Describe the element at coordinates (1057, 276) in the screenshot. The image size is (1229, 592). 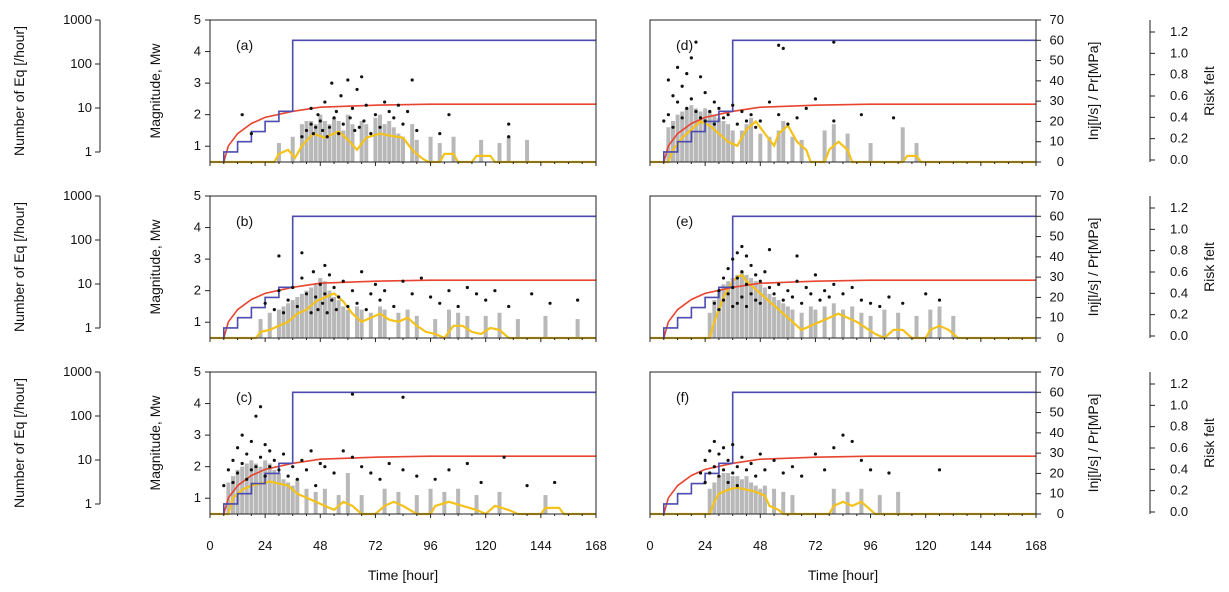
I see `inj-pr-tick-label: 30` at that location.